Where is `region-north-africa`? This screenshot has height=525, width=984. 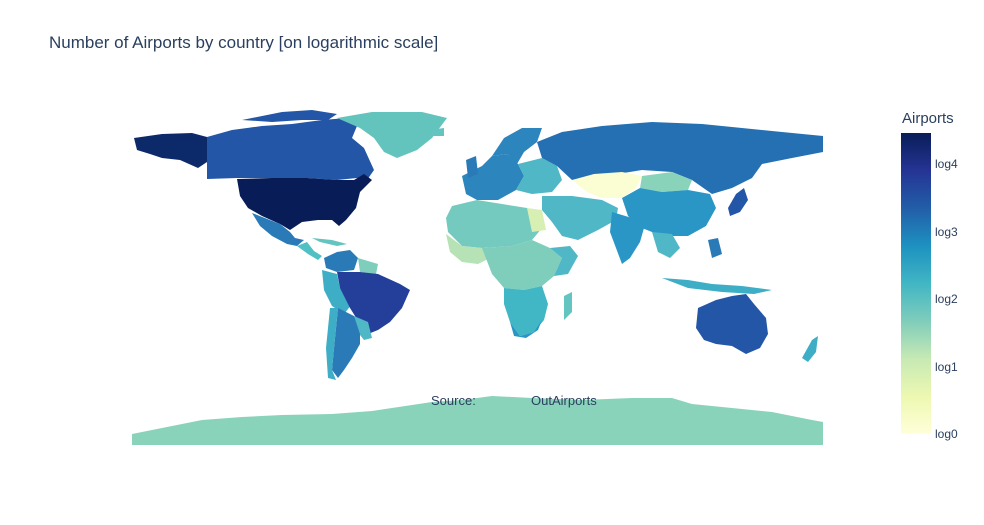 region-north-africa is located at coordinates (494, 224).